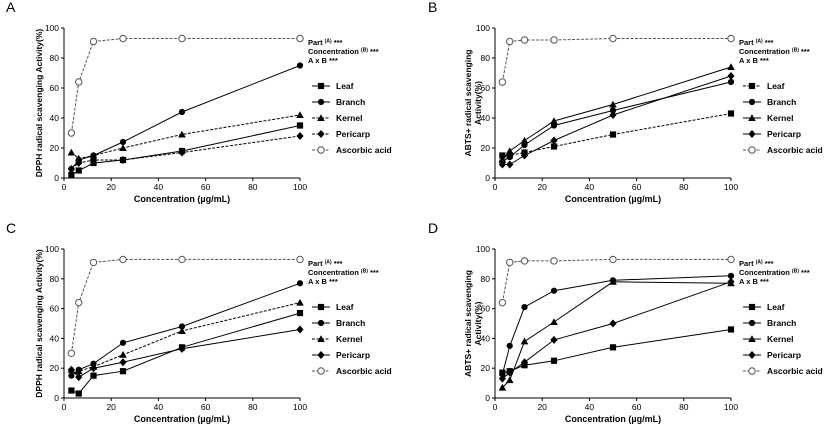 The height and width of the screenshot is (428, 827). Describe the element at coordinates (432, 7) in the screenshot. I see `panel-label: B` at that location.